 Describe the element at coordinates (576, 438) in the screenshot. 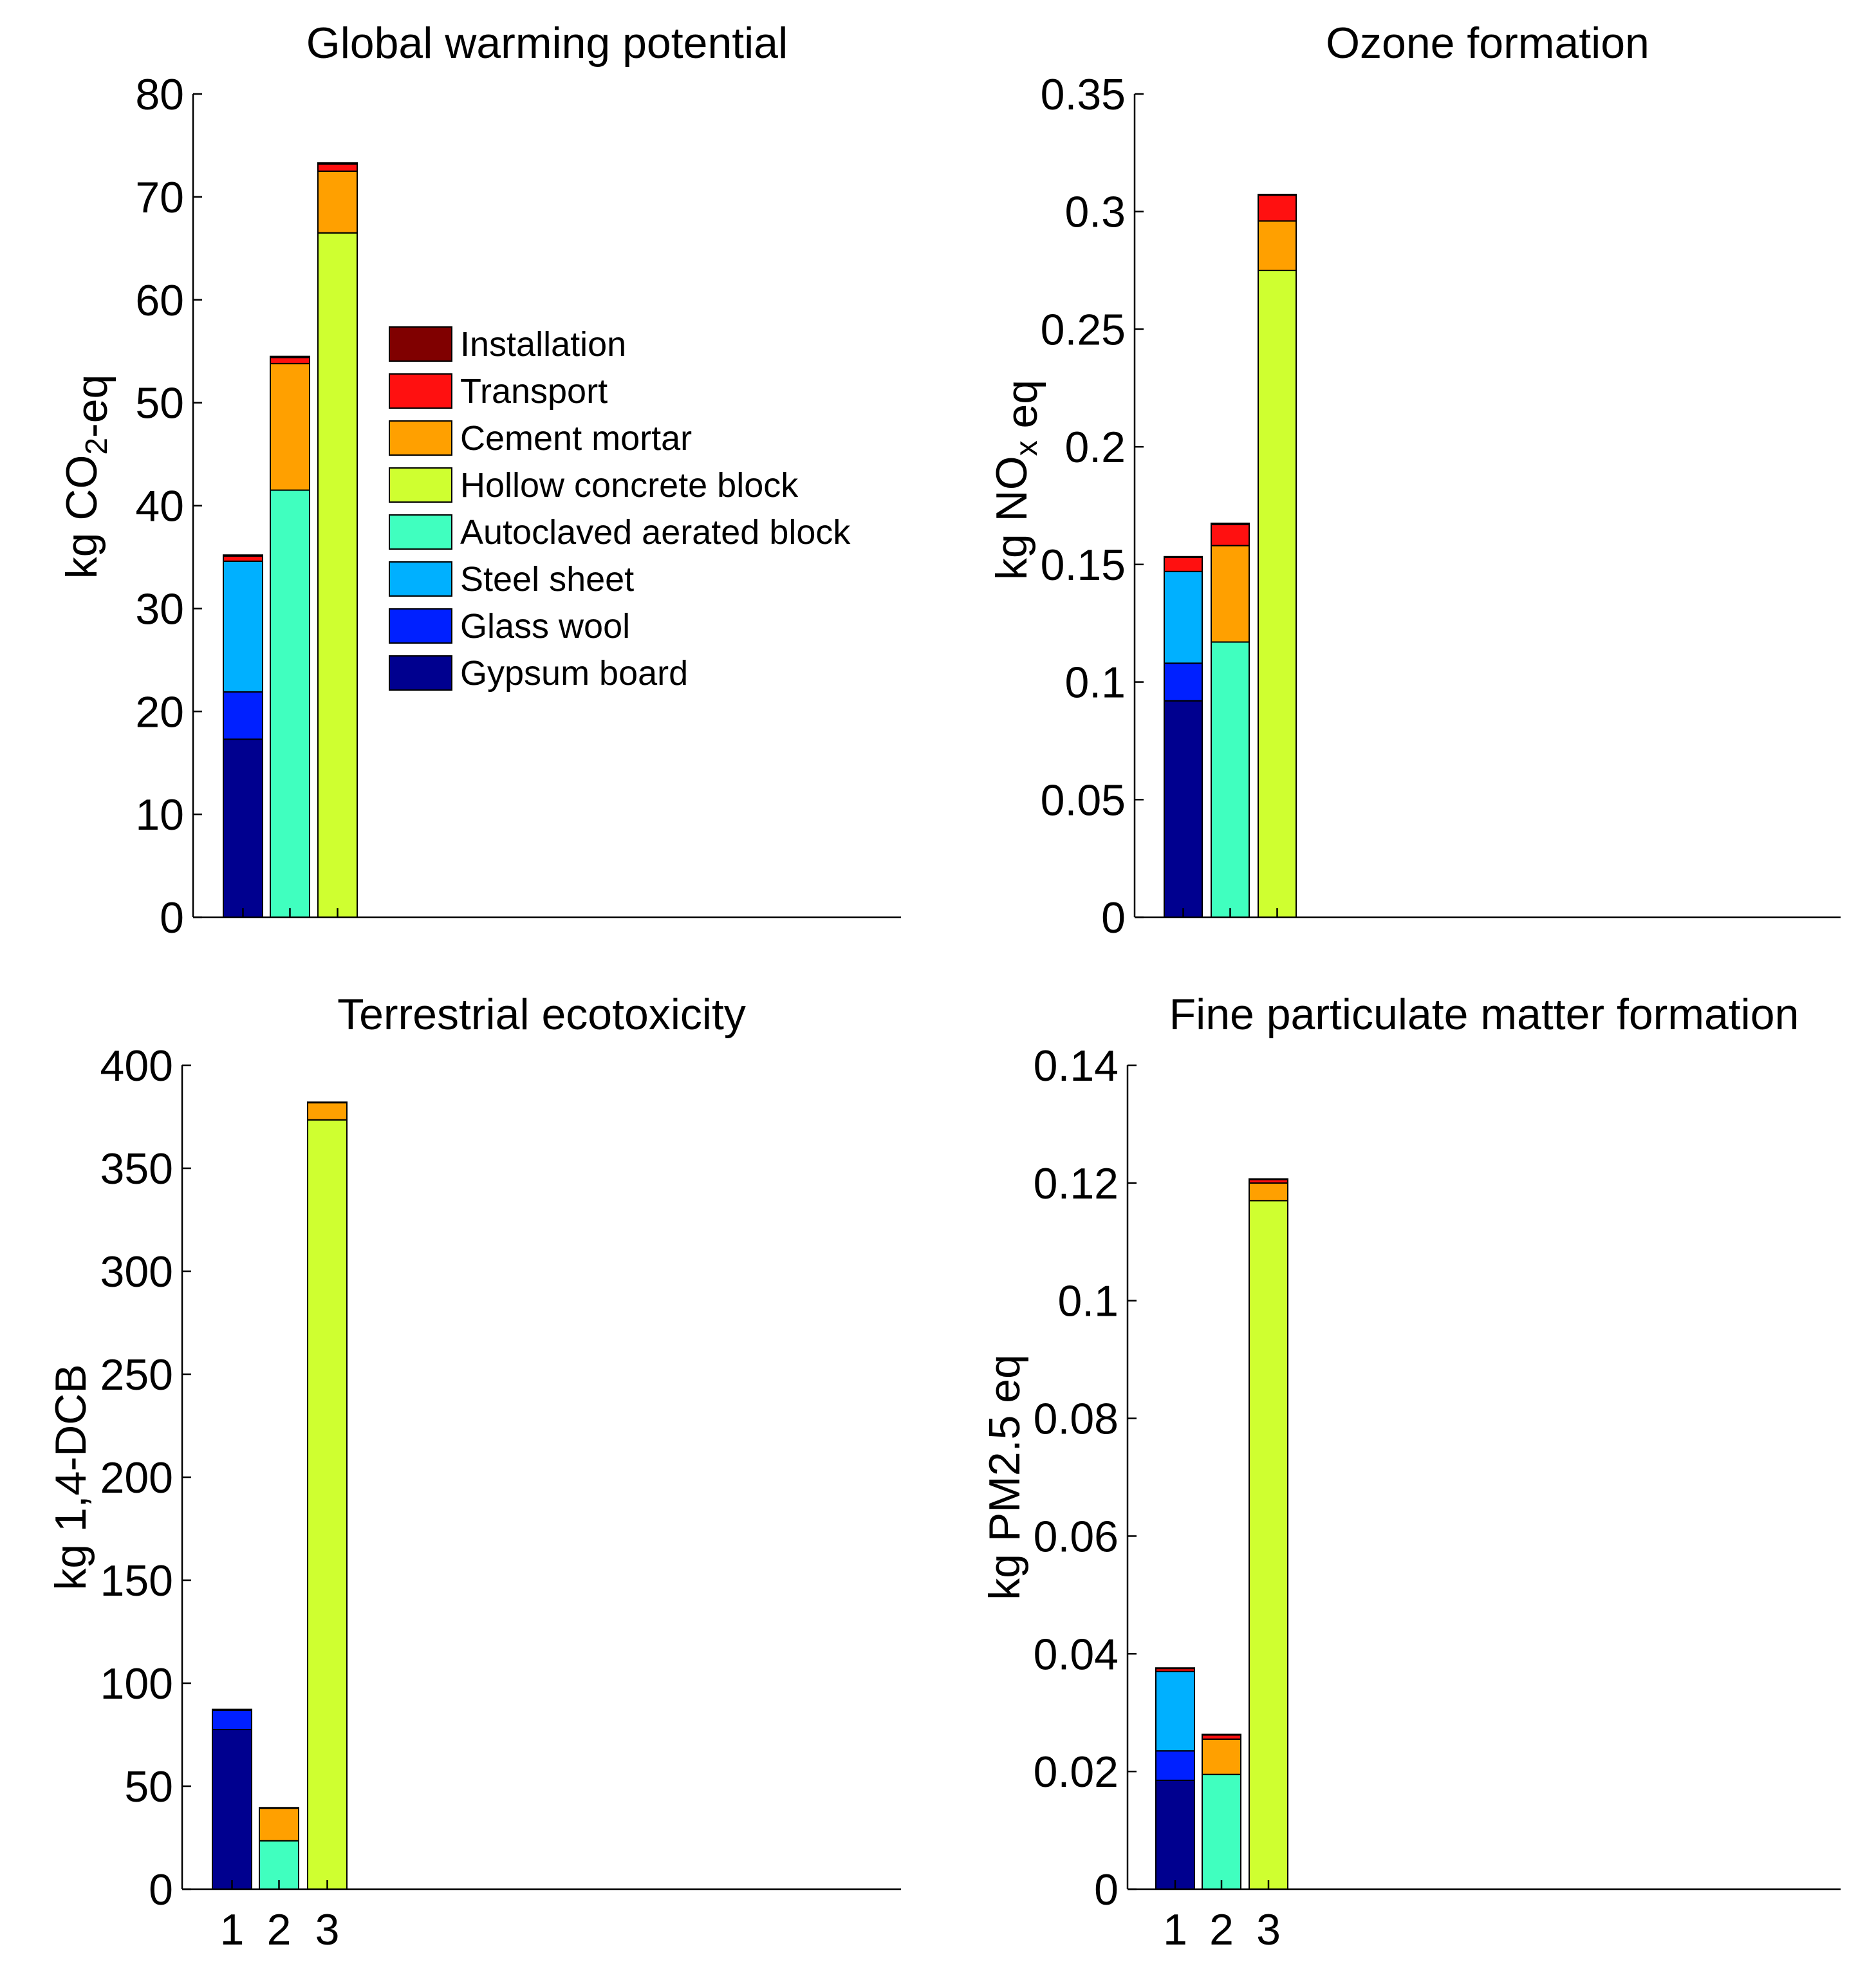

I see `legend-label-cement-mortar: Cement mortar` at that location.